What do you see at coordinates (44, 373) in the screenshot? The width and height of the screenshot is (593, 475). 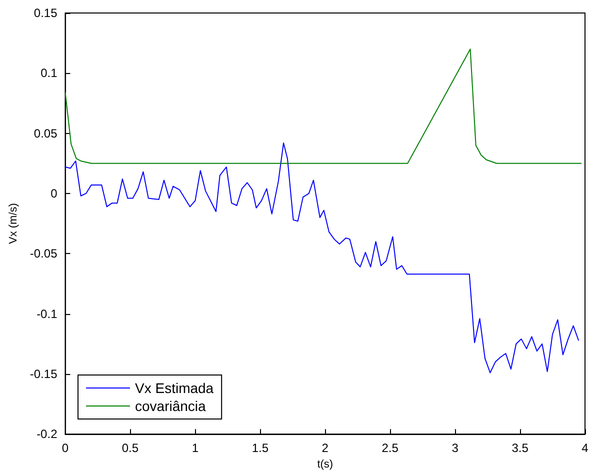 I see `y-tick-label: -0.15` at bounding box center [44, 373].